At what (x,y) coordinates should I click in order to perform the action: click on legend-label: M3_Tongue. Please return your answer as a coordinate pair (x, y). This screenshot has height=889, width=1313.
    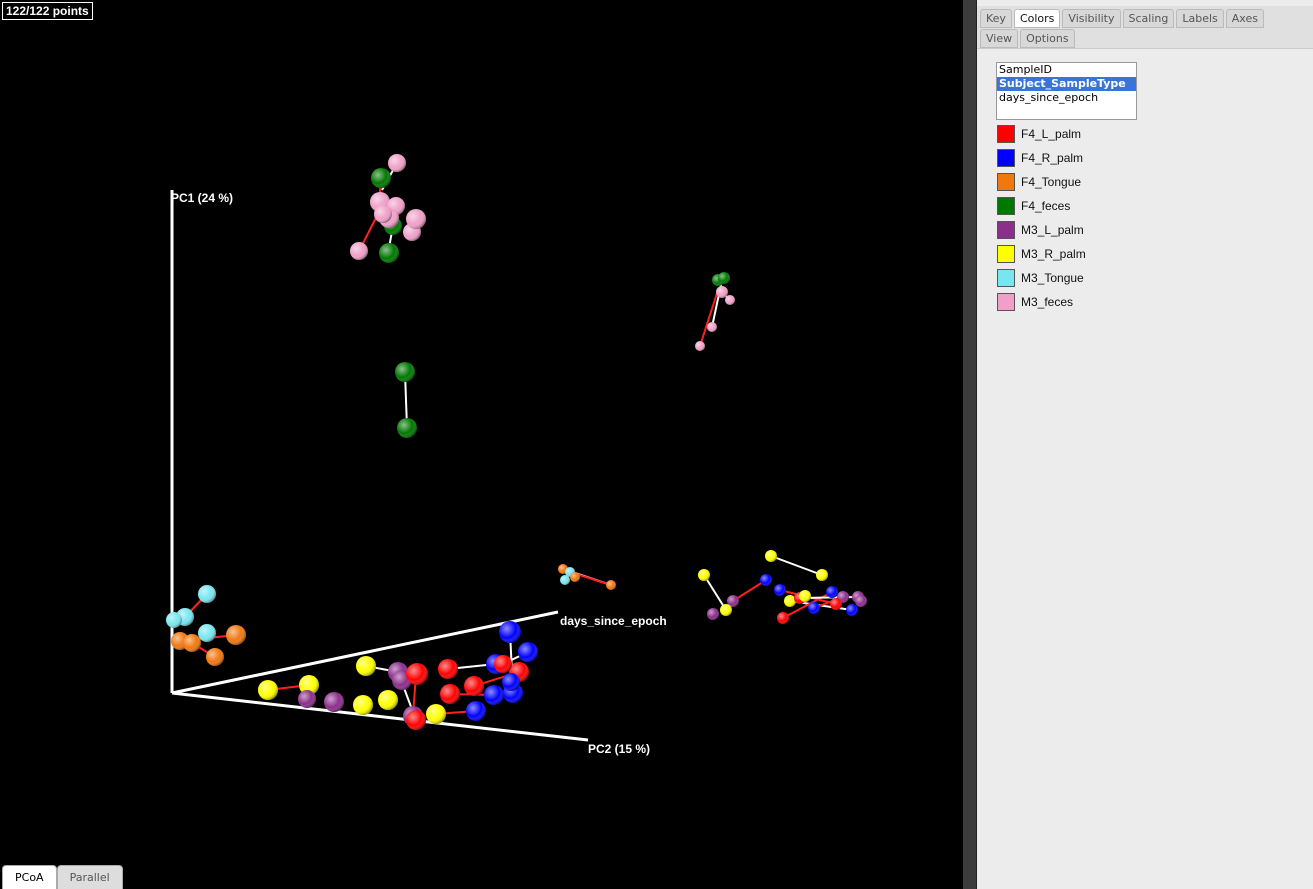
    Looking at the image, I should click on (1052, 278).